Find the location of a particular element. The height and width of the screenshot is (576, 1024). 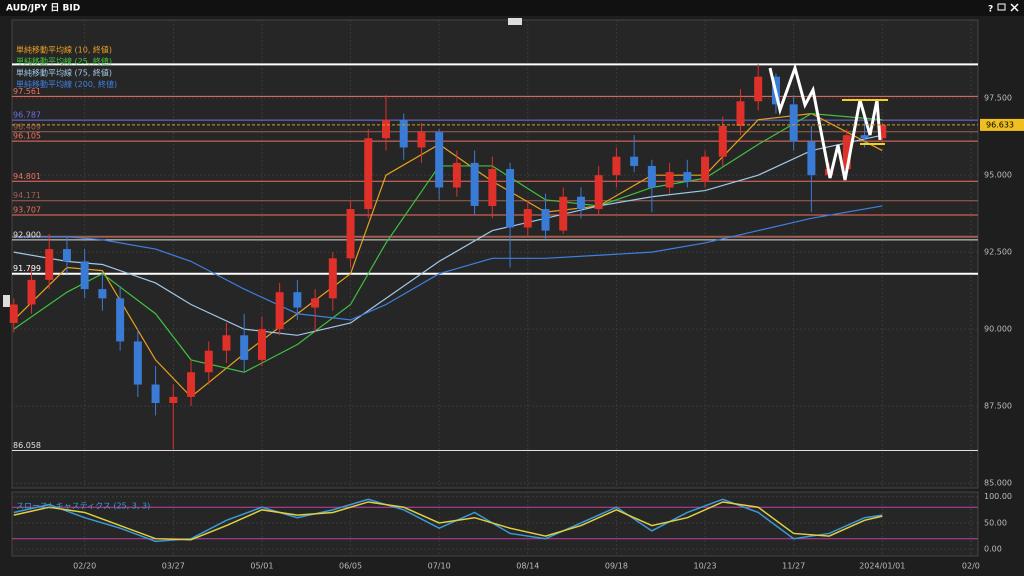

title-bar is located at coordinates (512, 8).